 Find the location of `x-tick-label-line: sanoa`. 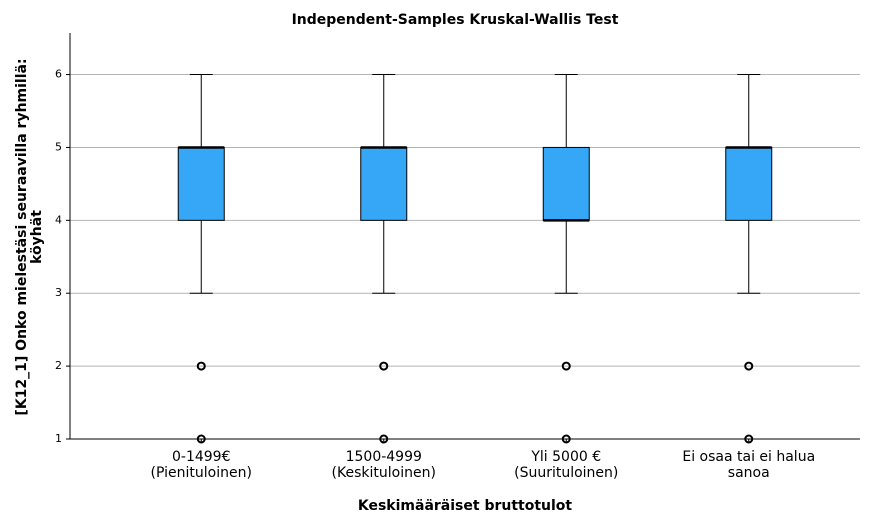

x-tick-label-line: sanoa is located at coordinates (749, 473).